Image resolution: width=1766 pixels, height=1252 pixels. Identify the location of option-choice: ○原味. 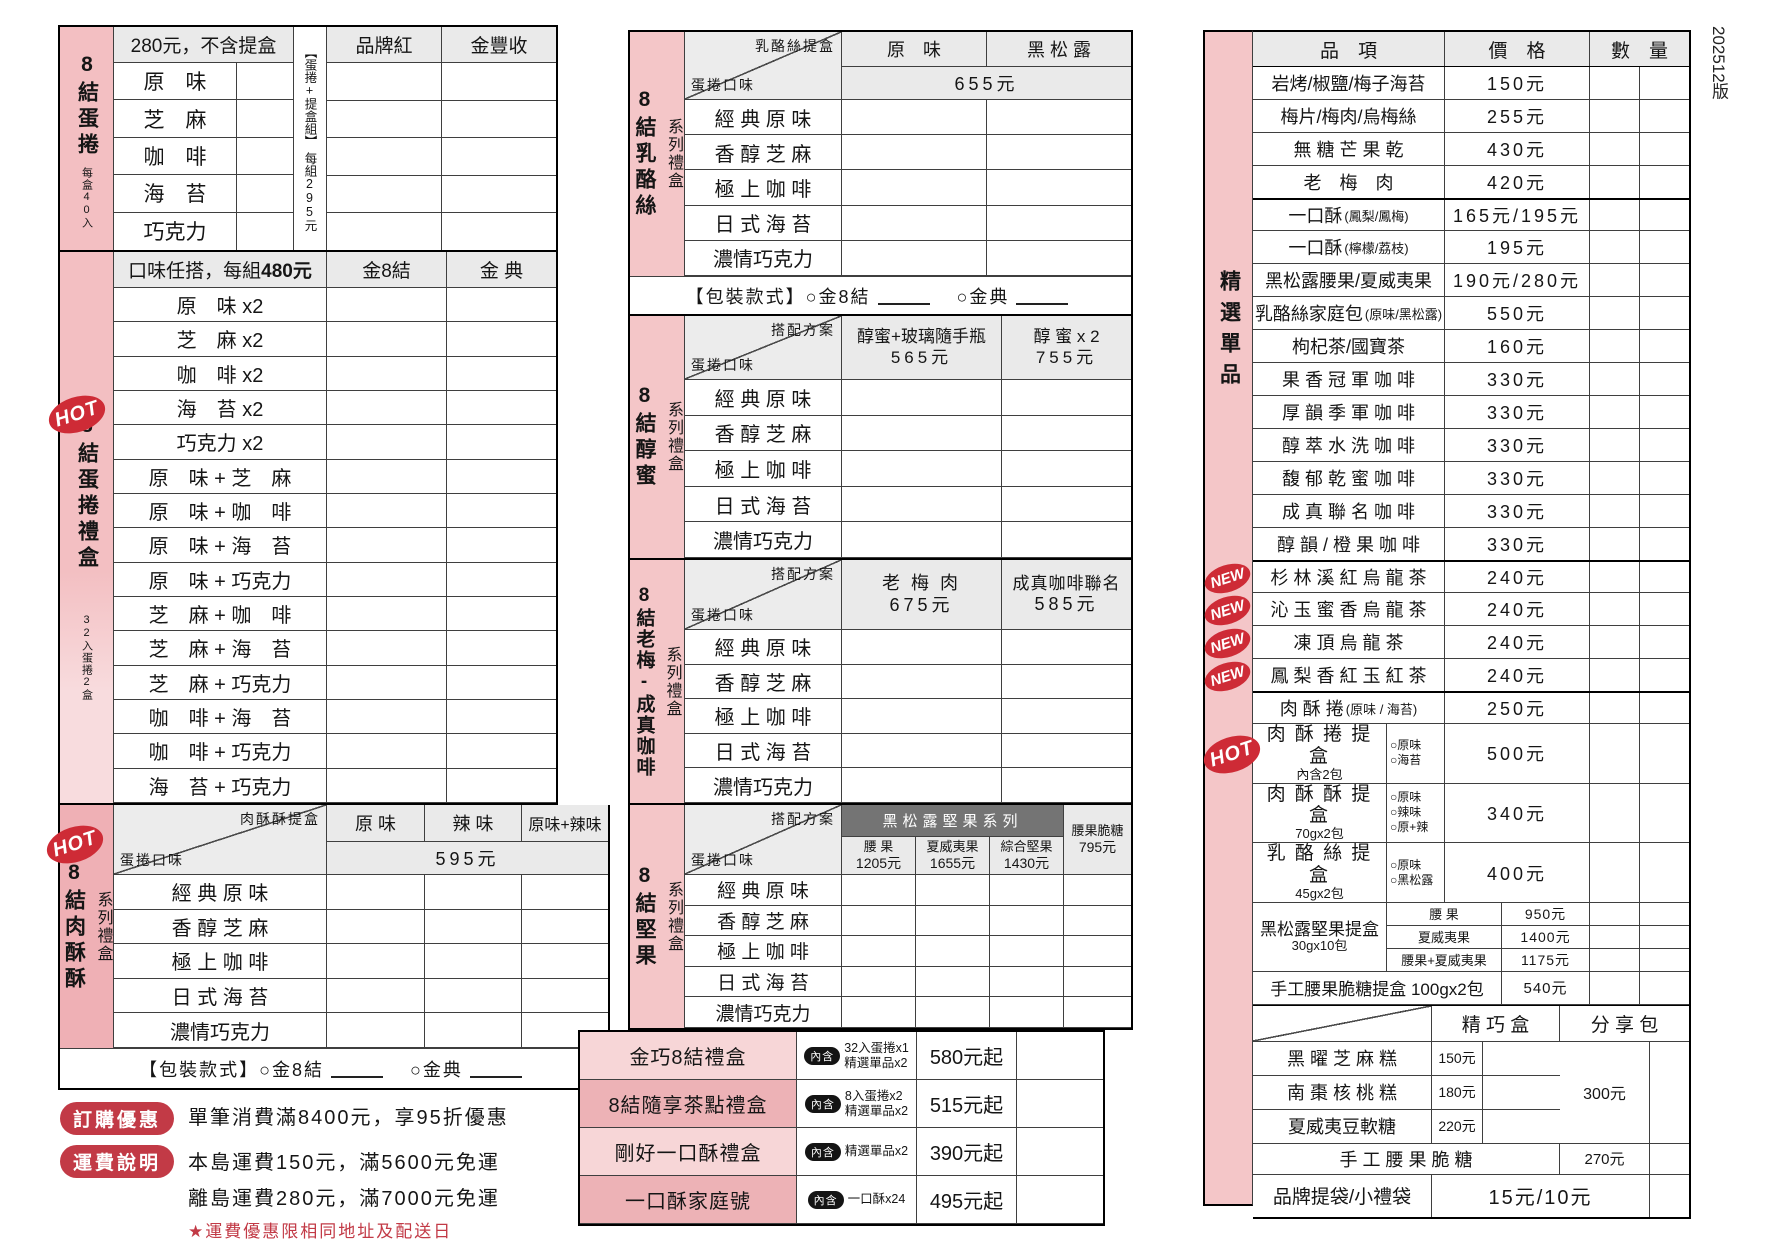
(1406, 864).